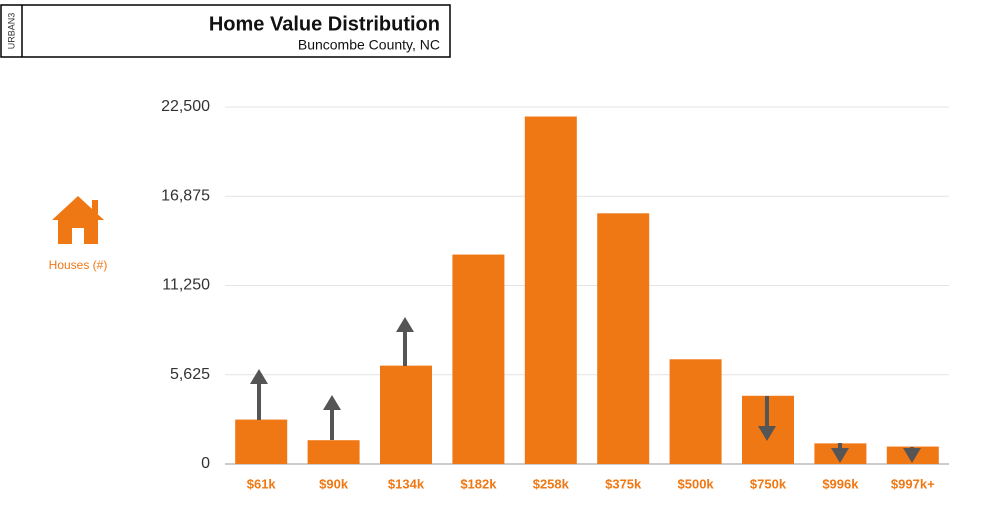 Image resolution: width=1000 pixels, height=522 pixels. What do you see at coordinates (205, 463) in the screenshot?
I see `y-tick-label: 0` at bounding box center [205, 463].